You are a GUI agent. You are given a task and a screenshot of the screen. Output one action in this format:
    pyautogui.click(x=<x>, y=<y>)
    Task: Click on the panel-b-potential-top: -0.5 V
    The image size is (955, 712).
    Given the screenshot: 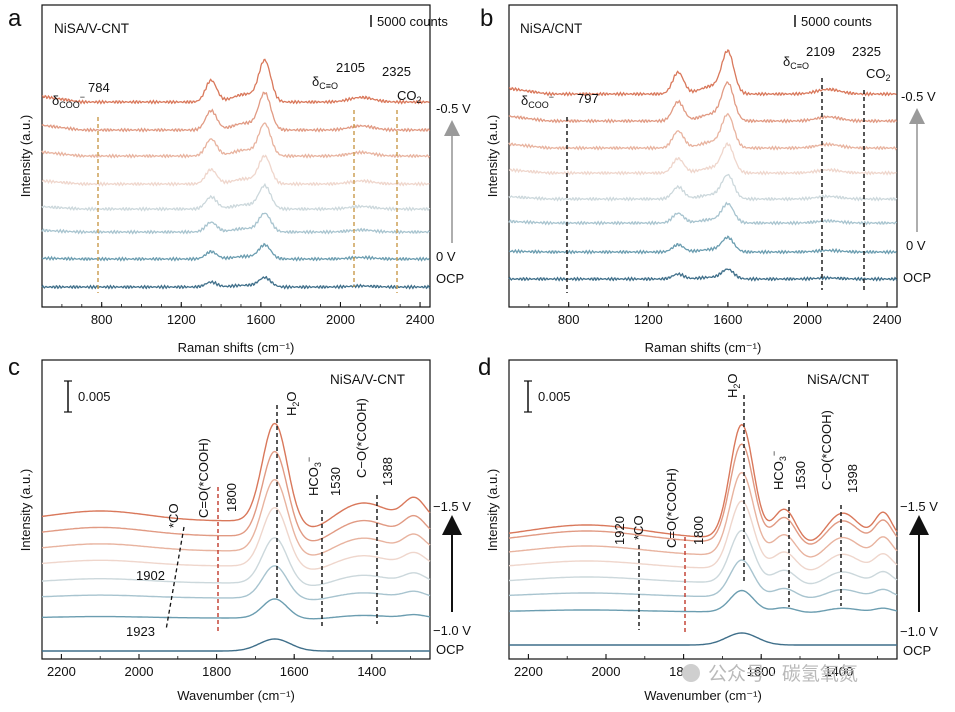 What is the action you would take?
    pyautogui.click(x=918, y=96)
    